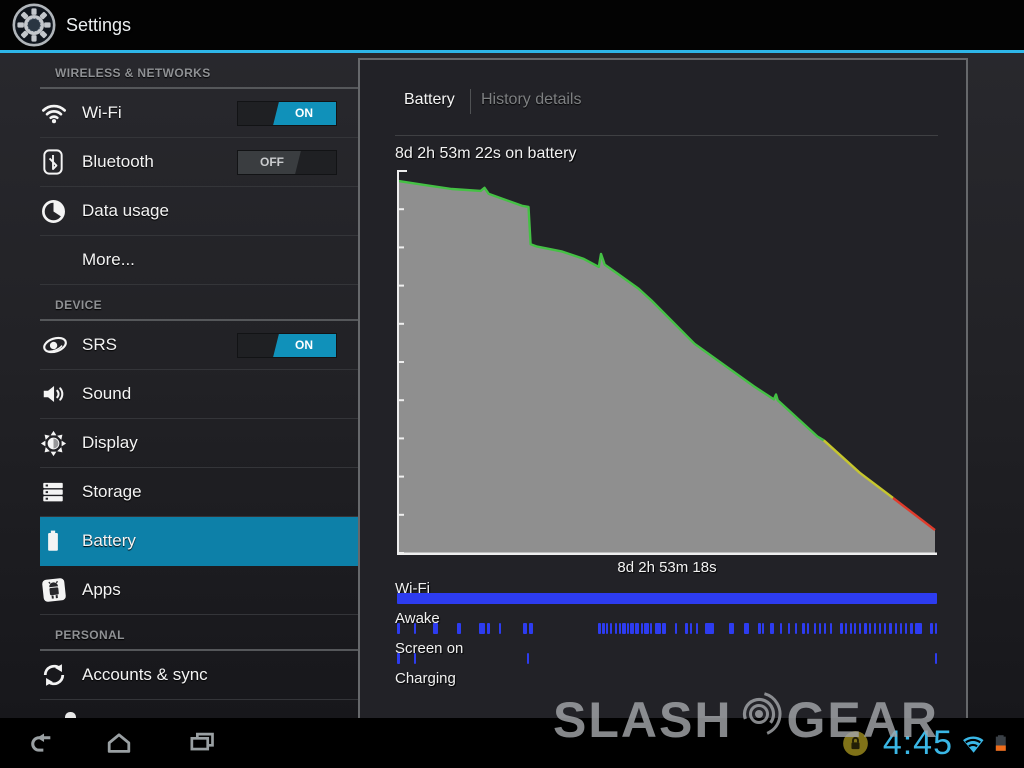 The width and height of the screenshot is (1024, 768). I want to click on timeline-label-screen-on: Screen on, so click(429, 648).